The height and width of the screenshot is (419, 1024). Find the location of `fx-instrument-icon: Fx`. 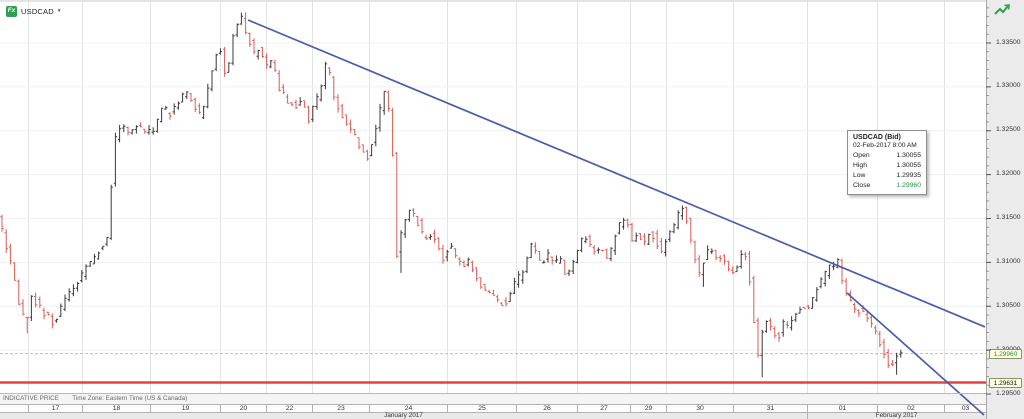

fx-instrument-icon: Fx is located at coordinates (11, 11).